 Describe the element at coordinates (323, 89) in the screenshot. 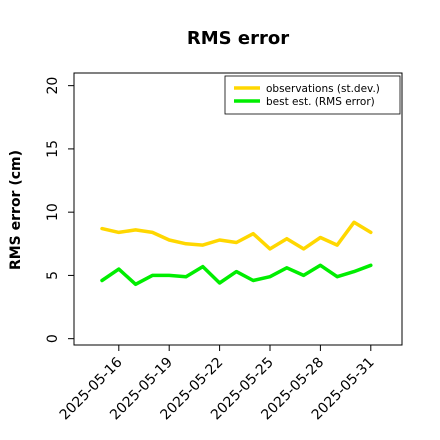

I see `legend-label-observations: observations (st.dev.)` at that location.